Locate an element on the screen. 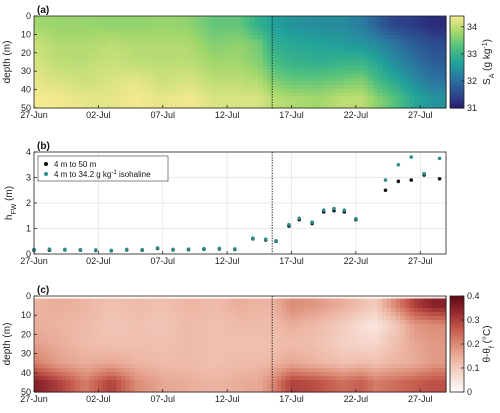 The height and width of the screenshot is (413, 500). data-point is located at coordinates (398, 181).